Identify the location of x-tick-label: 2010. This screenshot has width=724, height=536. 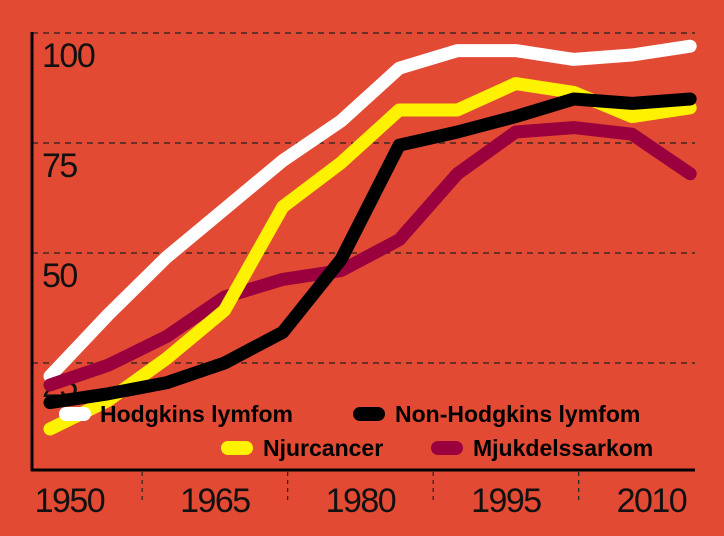
(652, 501).